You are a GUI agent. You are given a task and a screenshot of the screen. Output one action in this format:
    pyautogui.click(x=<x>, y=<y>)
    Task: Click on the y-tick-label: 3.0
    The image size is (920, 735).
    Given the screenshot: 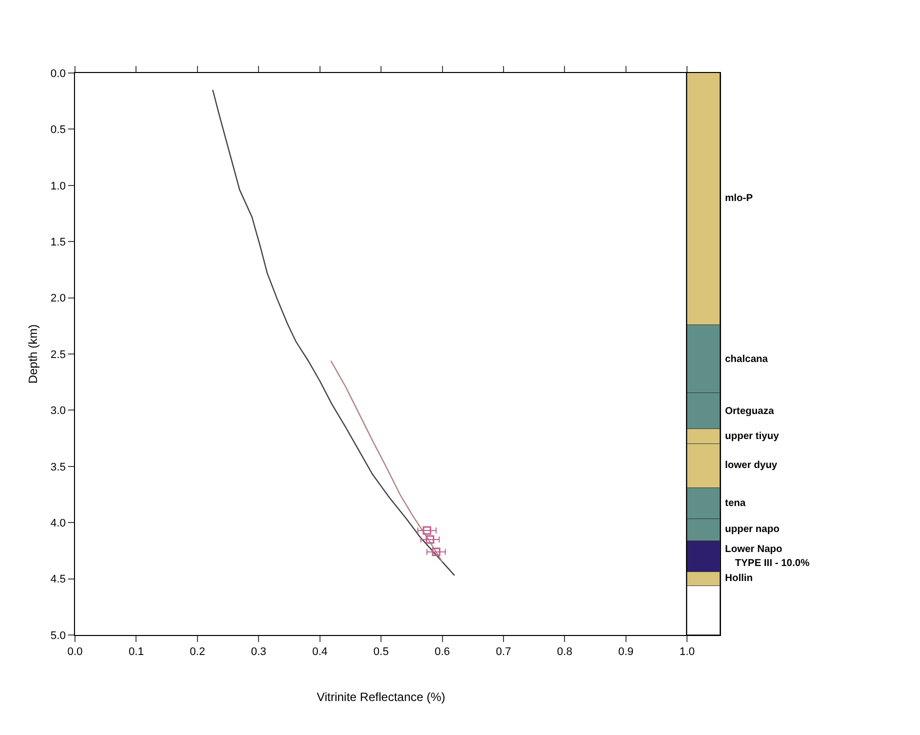 What is the action you would take?
    pyautogui.click(x=58, y=411)
    